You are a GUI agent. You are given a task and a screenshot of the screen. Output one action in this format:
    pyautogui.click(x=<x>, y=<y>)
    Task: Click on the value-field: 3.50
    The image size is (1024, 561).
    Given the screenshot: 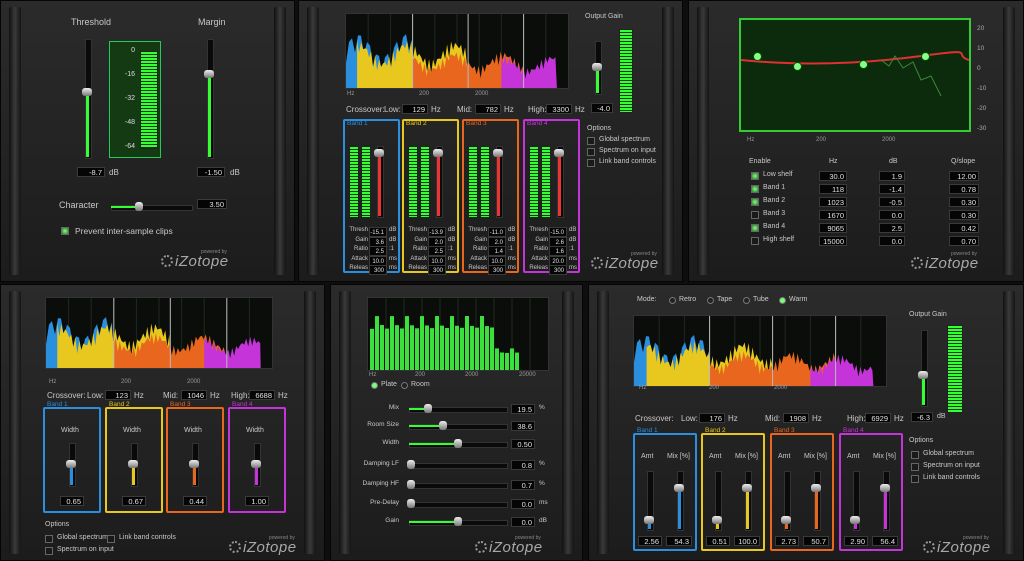 What is the action you would take?
    pyautogui.click(x=212, y=204)
    